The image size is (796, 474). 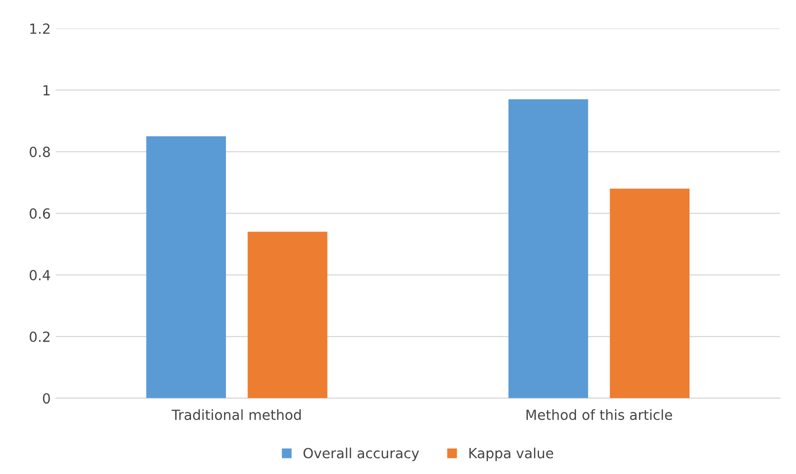 I want to click on y-tick-label: 0.8, so click(x=40, y=152).